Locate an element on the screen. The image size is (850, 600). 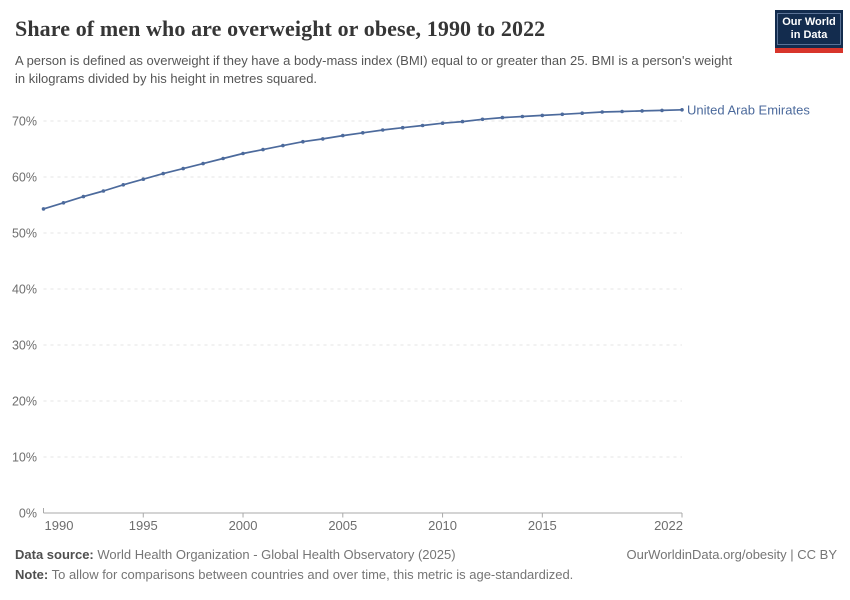
credit-link: OurWorldinData.org/obesity | CC BY is located at coordinates (732, 554).